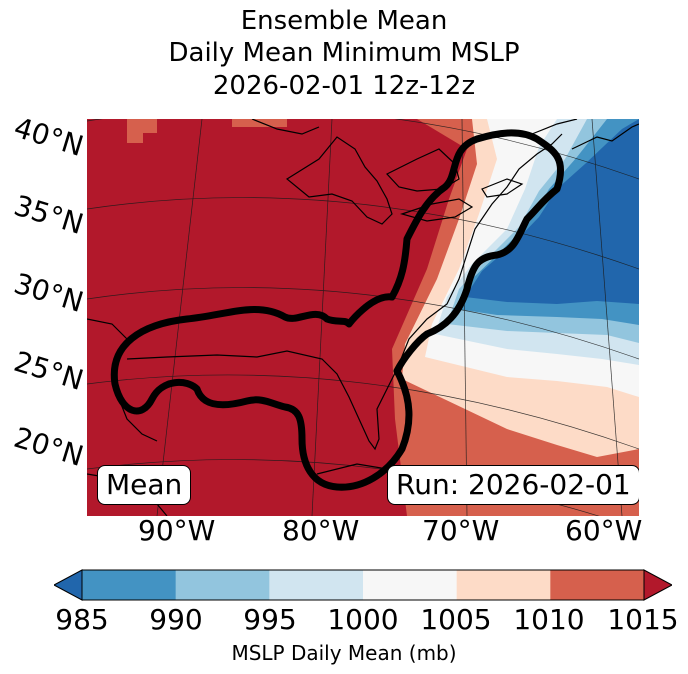 The image size is (688, 674). I want to click on title-line-3: 2026-02-01 12z-12z, so click(344, 86).